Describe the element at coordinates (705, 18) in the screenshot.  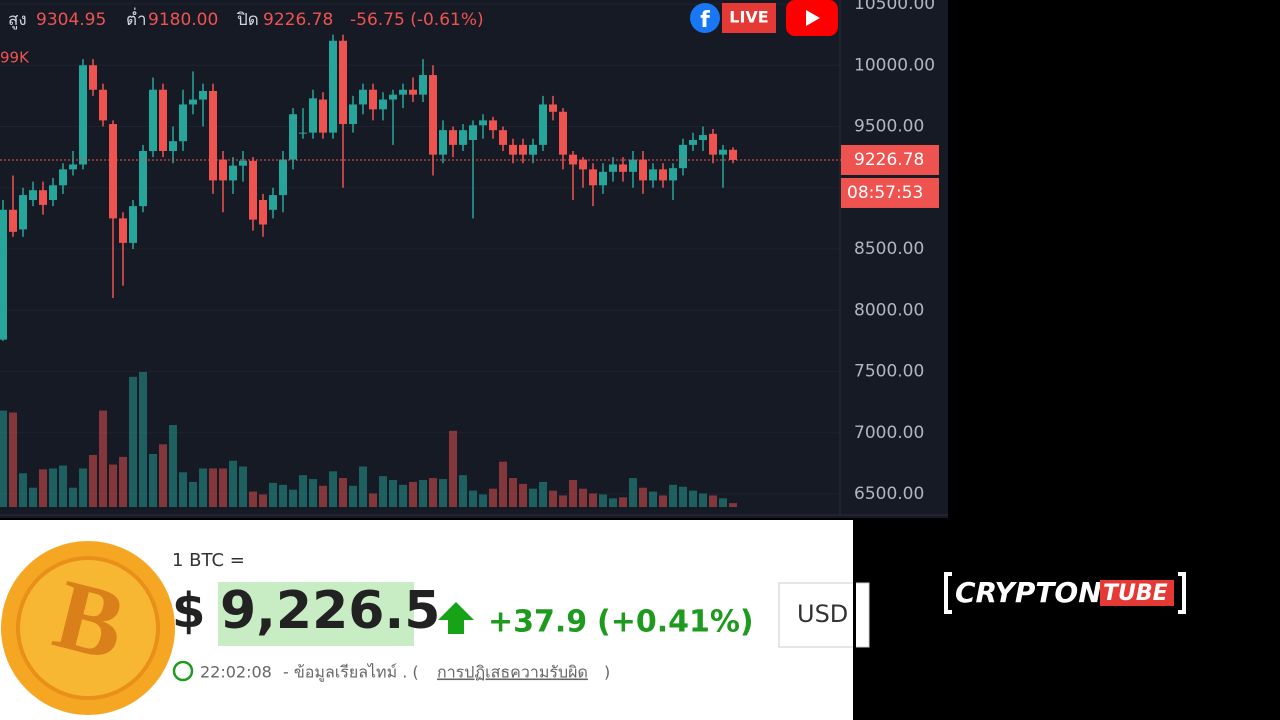
I see `facebook-icon` at that location.